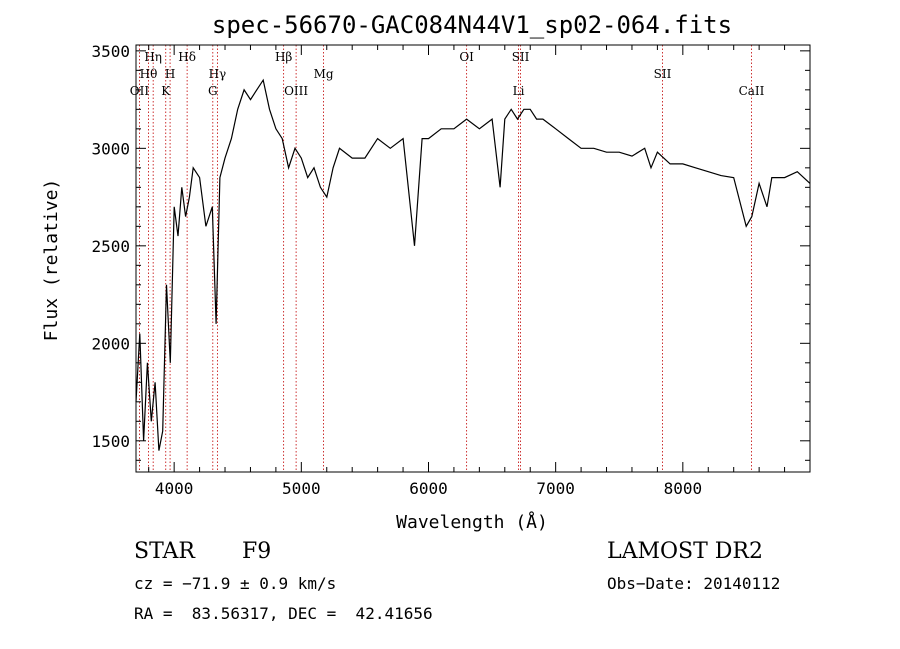 The height and width of the screenshot is (649, 900). I want to click on spectral-line-label: Mg, so click(324, 74).